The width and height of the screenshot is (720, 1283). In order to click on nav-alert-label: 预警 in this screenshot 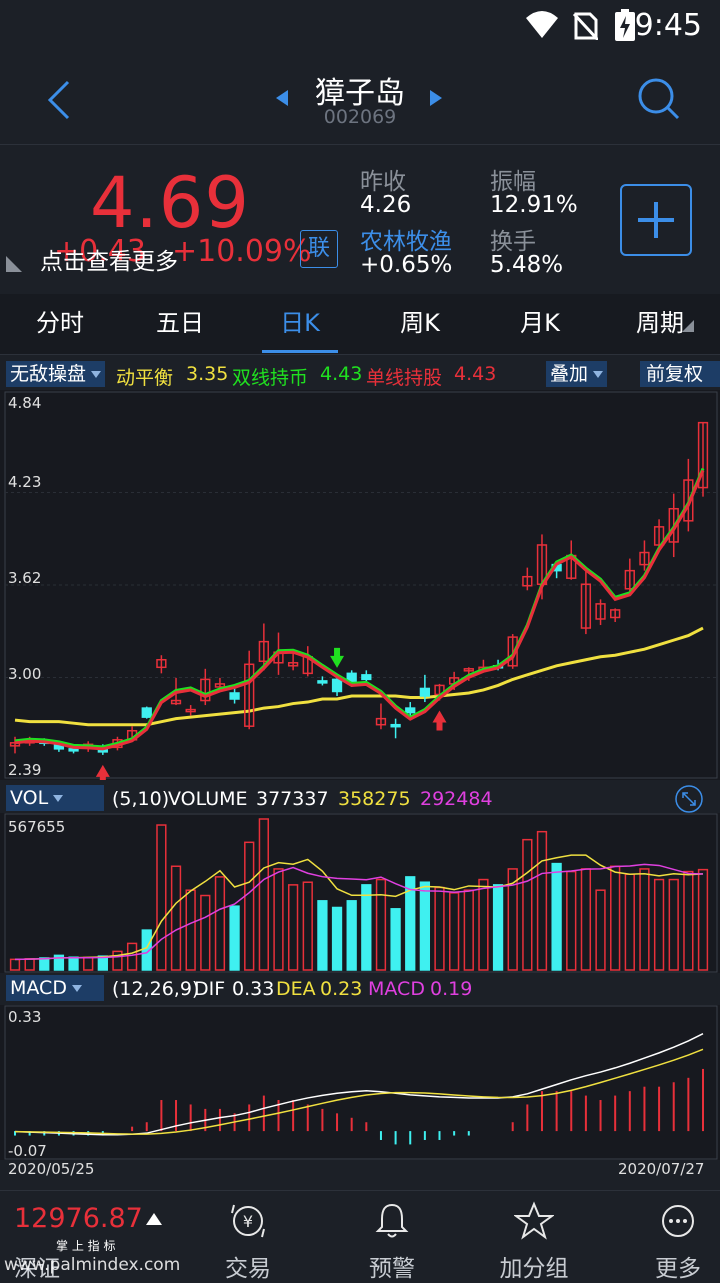, I will do `click(392, 1269)`.